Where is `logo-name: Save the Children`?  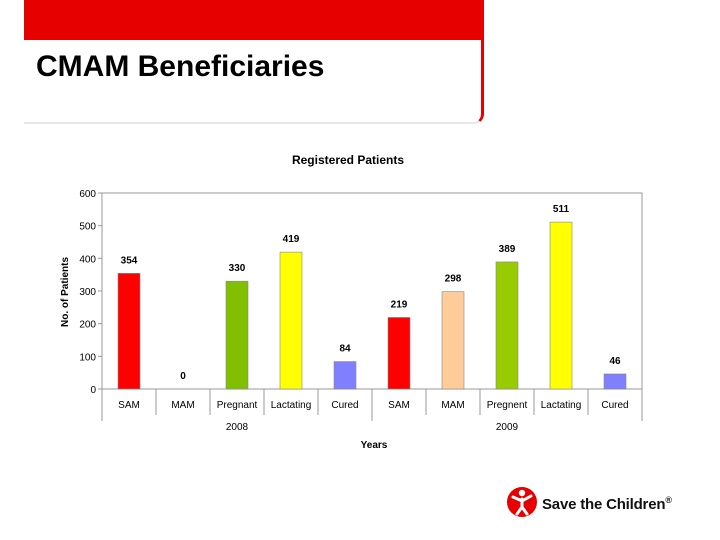
logo-name: Save the Children is located at coordinates (604, 504).